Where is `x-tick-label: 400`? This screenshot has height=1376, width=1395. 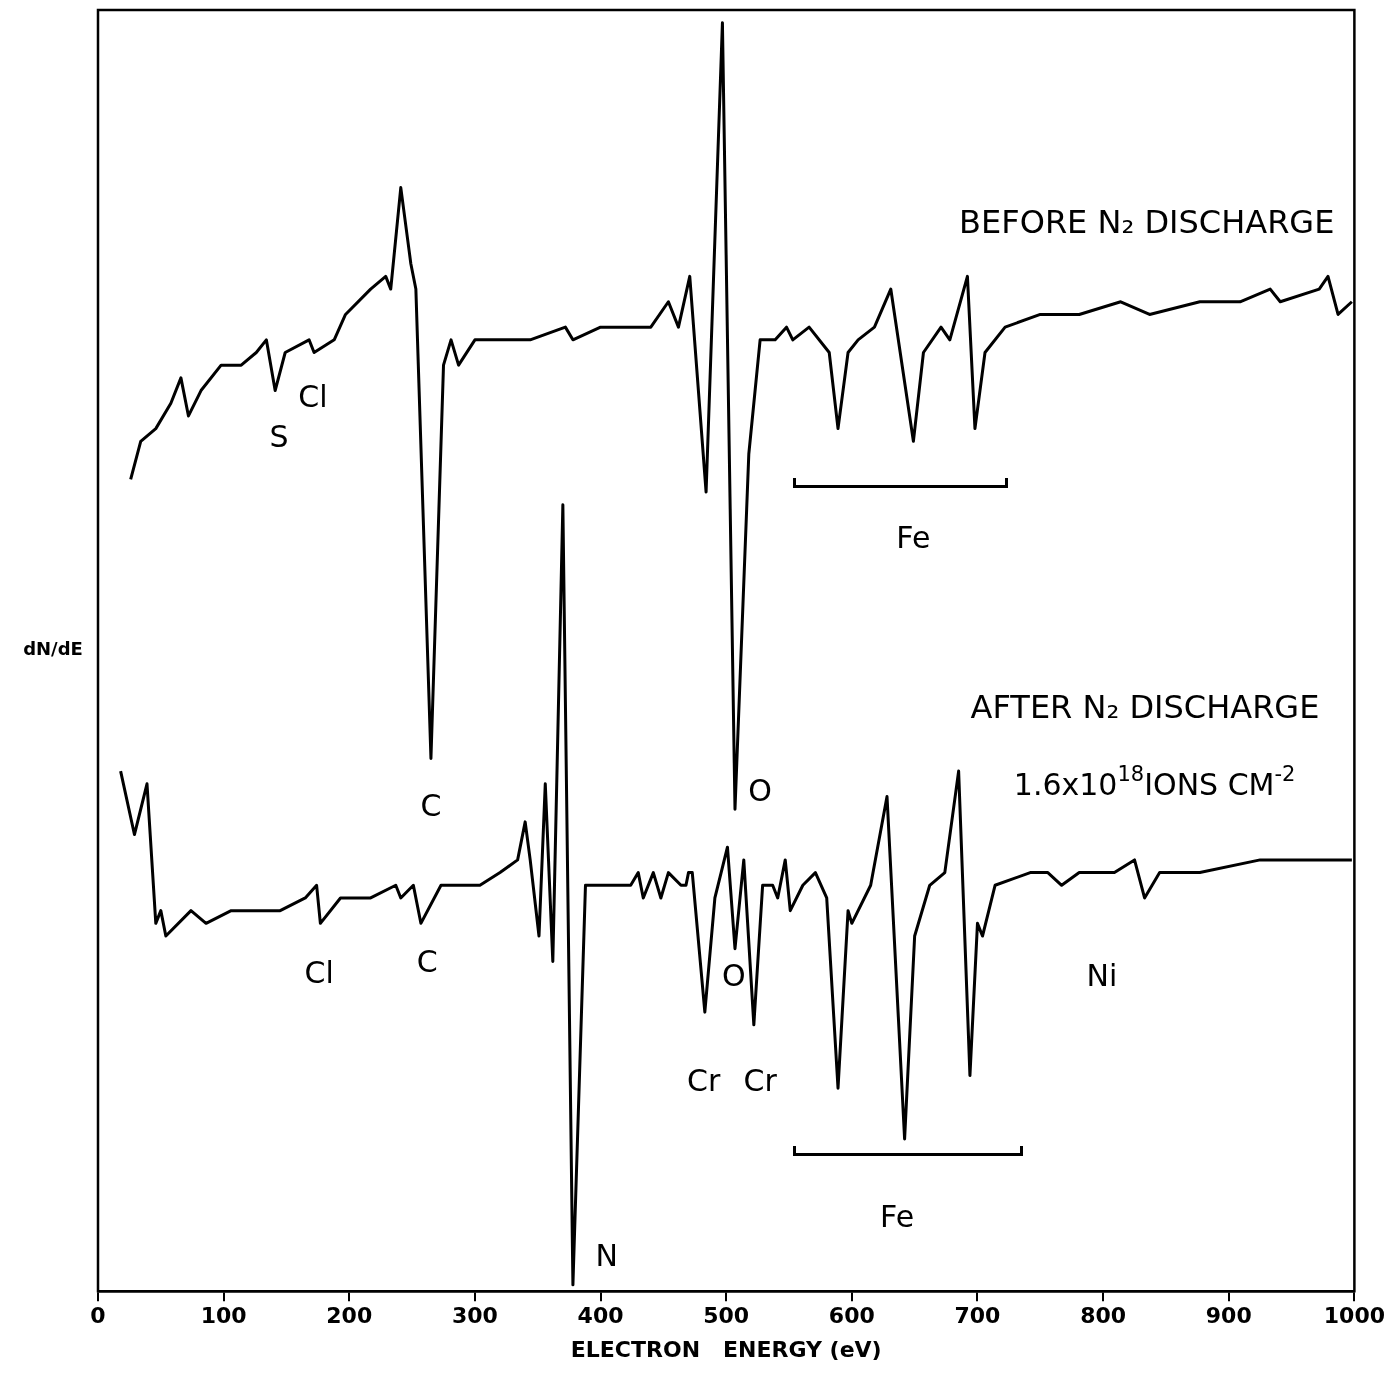 x-tick-label: 400 is located at coordinates (600, 1316).